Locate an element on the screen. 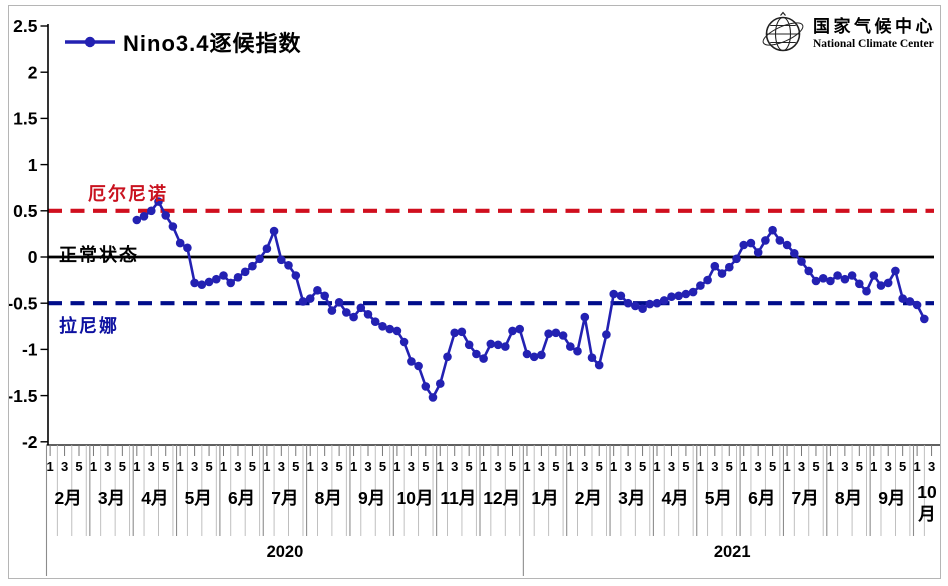  year-label: 2021 is located at coordinates (732, 552).